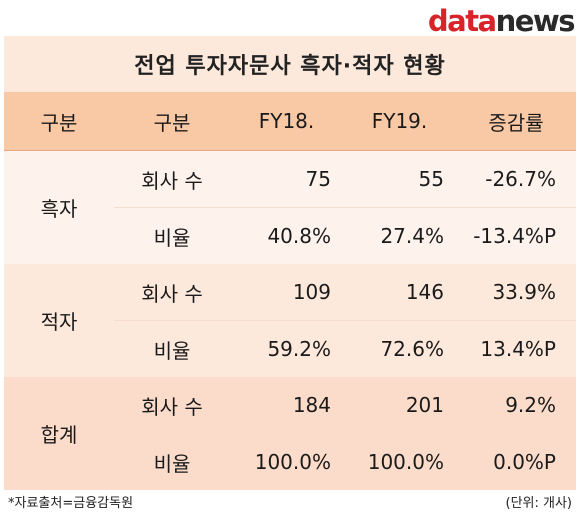  What do you see at coordinates (286, 348) in the screenshot?
I see `fy18-value: 59.2%` at bounding box center [286, 348].